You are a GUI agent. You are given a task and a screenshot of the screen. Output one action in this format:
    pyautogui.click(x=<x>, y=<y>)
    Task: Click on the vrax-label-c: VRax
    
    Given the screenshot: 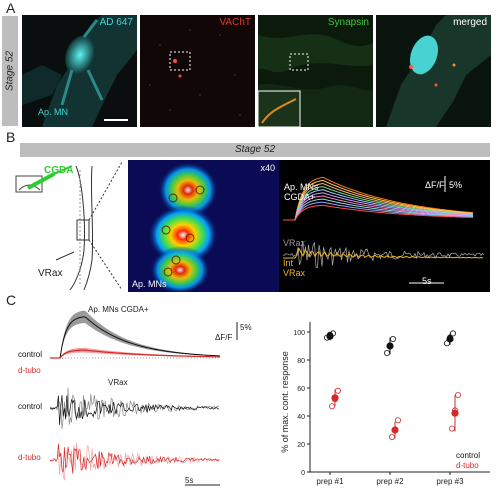 What is the action you would take?
    pyautogui.click(x=118, y=382)
    